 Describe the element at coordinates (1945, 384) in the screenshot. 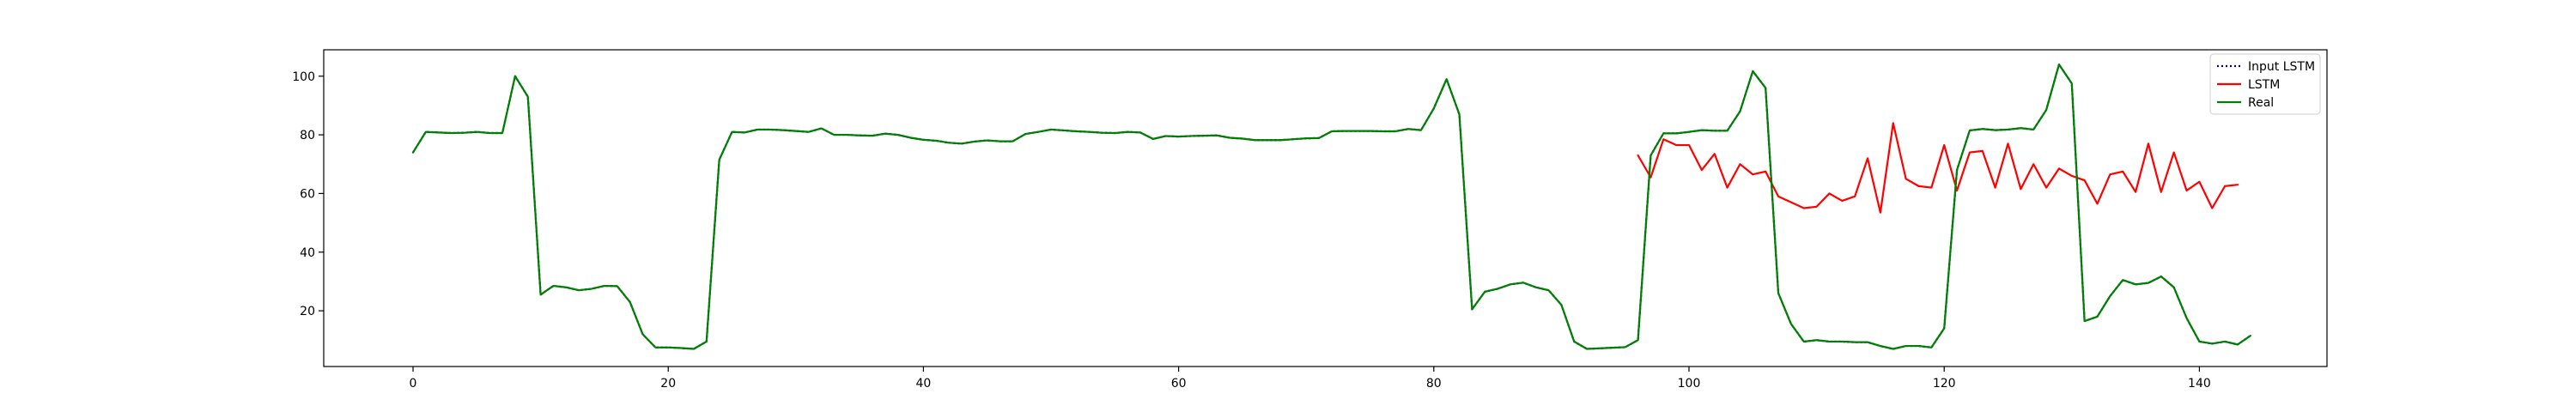

I see `x-tick-label: 120` at that location.